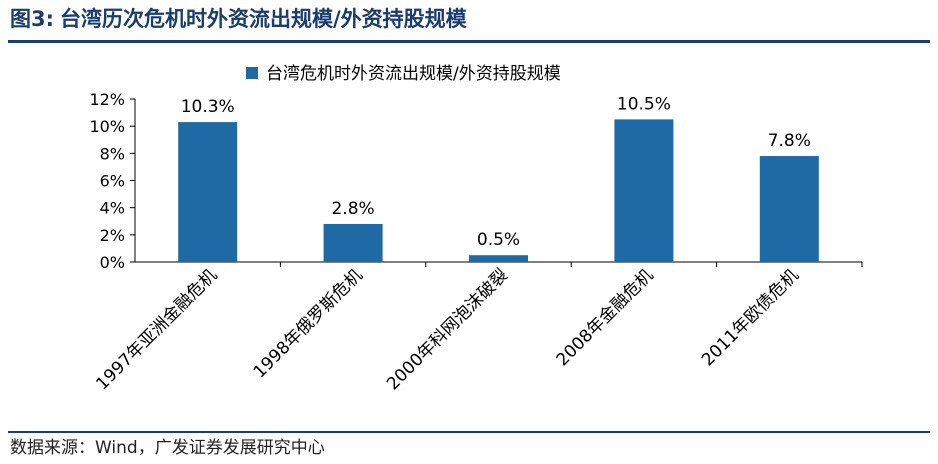 This screenshot has width=938, height=464. Describe the element at coordinates (112, 181) in the screenshot. I see `y-tick-label: 6%` at that location.